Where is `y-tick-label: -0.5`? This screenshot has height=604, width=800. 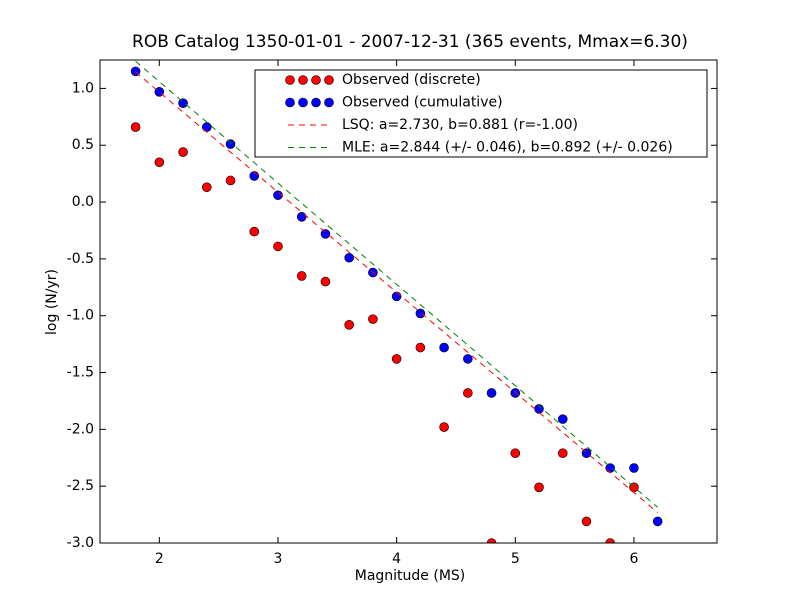 y-tick-label: -0.5 is located at coordinates (80, 259).